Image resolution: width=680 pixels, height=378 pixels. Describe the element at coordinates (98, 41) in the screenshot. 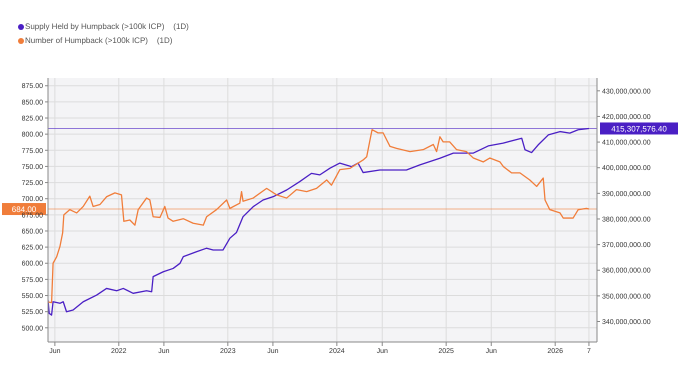

I see `legend-label: Number of Humpback (>100k ICP) (1D)` at that location.